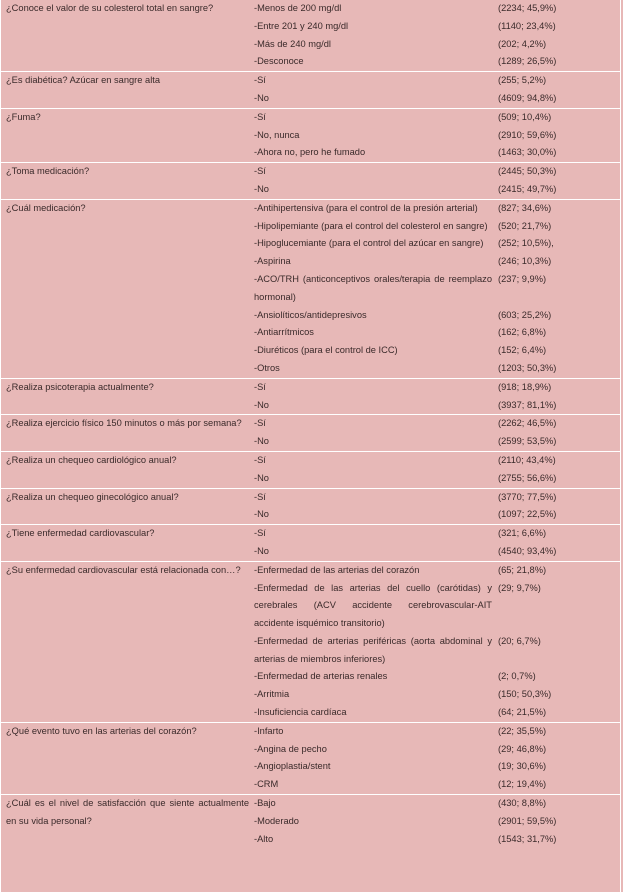 This screenshot has width=623, height=892. Describe the element at coordinates (527, 441) in the screenshot. I see `option-value: (2599; 53,5%)` at that location.